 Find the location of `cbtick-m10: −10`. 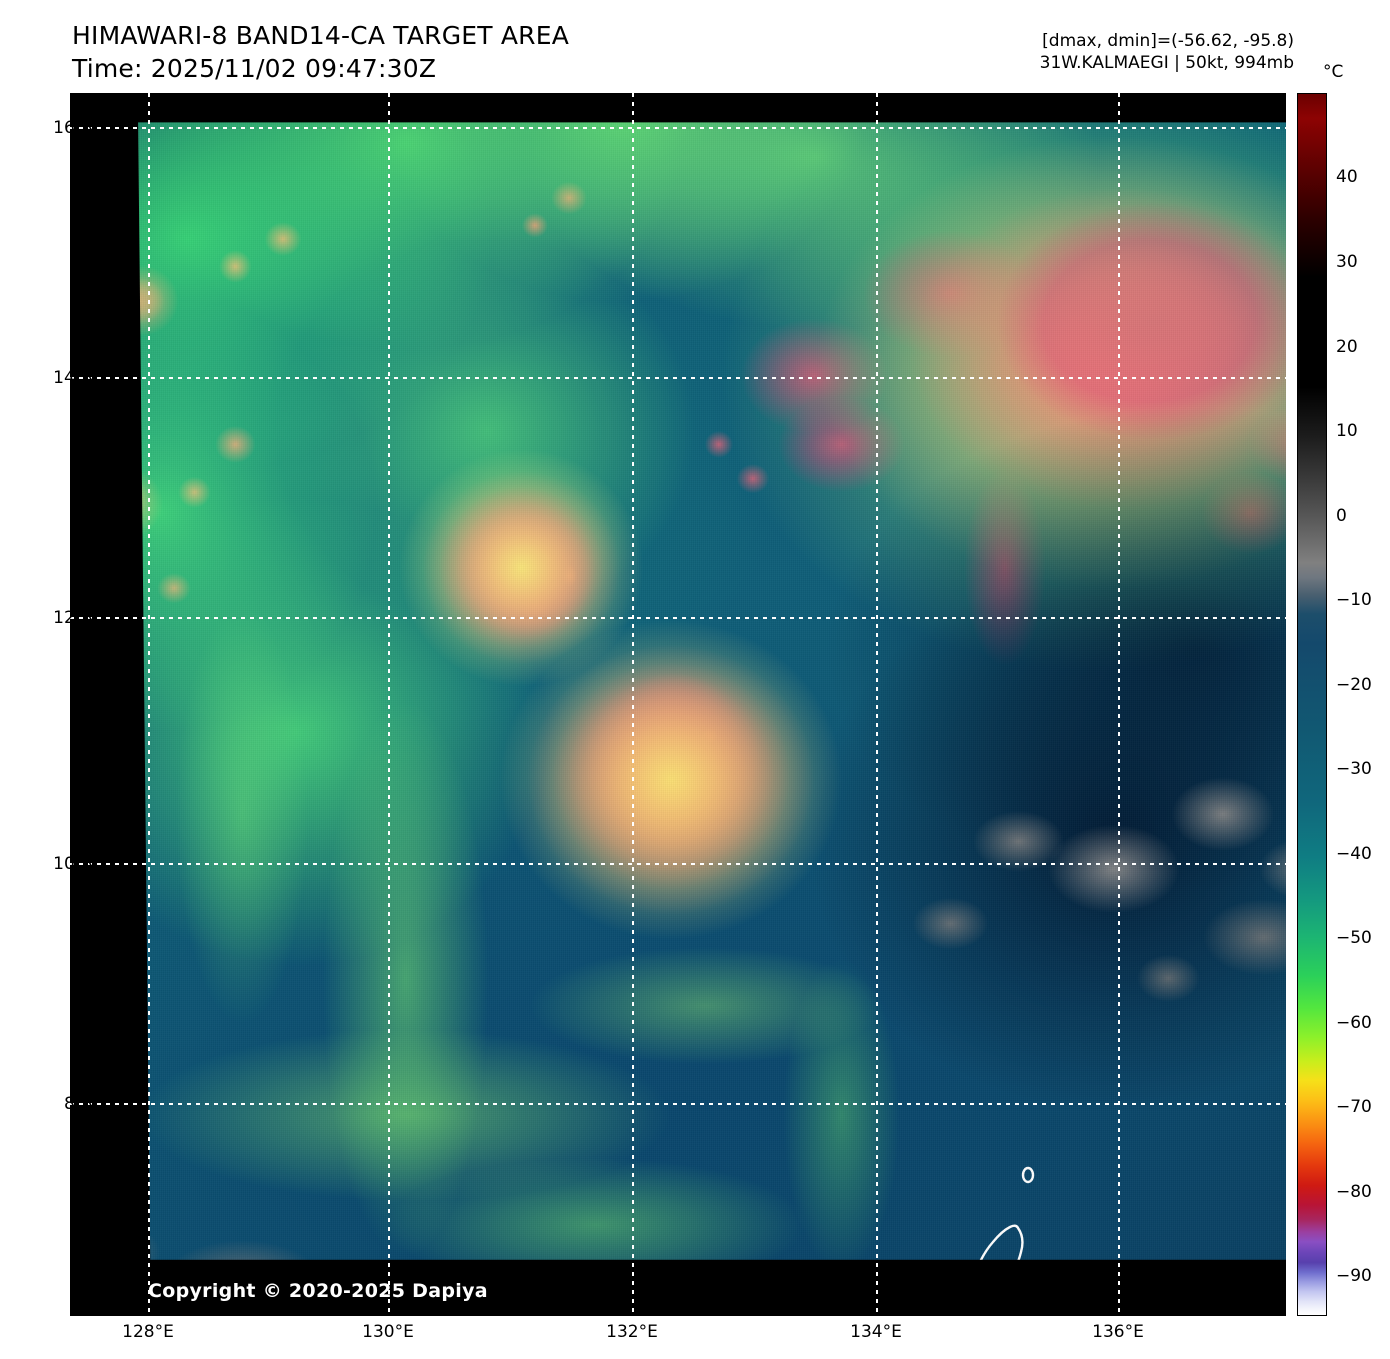

cbtick-m10: −10 is located at coordinates (1354, 600).